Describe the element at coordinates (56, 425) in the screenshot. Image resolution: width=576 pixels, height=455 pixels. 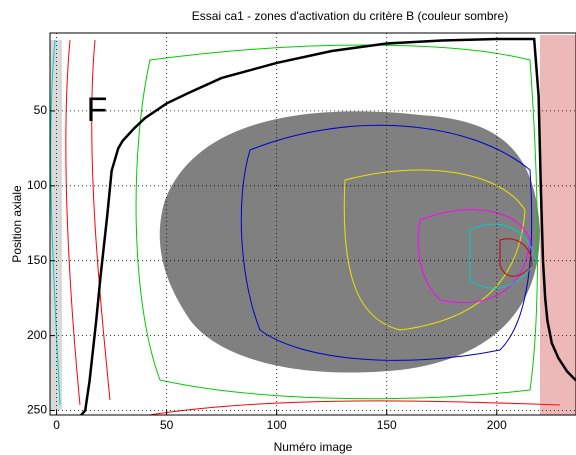
I see `x-tick-label: 0` at that location.